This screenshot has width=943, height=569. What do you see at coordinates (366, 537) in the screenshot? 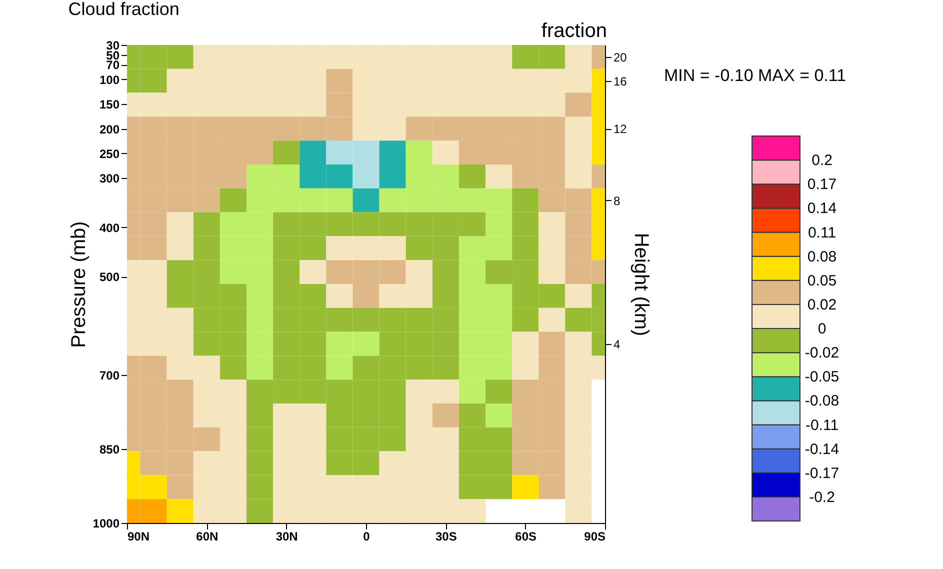
I see `x-tick-label: 0` at bounding box center [366, 537].